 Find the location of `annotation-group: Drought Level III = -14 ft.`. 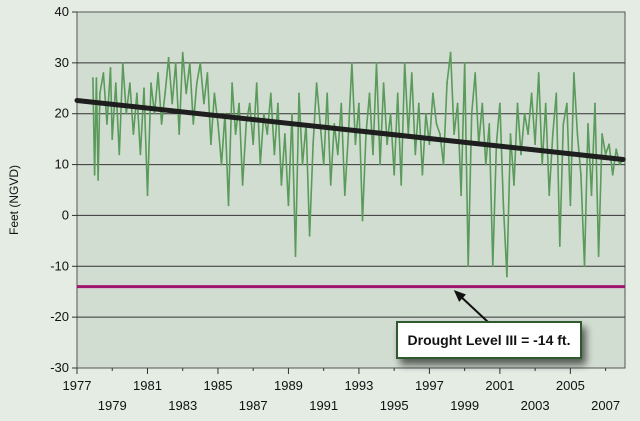

annotation-group: Drought Level III = -14 ft. is located at coordinates (489, 324).